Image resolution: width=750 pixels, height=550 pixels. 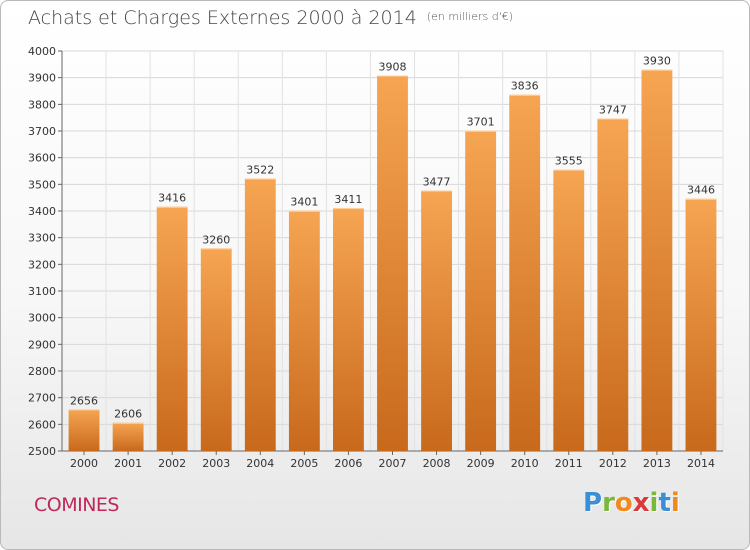 I want to click on y-tick-label: 3200, so click(x=42, y=264).